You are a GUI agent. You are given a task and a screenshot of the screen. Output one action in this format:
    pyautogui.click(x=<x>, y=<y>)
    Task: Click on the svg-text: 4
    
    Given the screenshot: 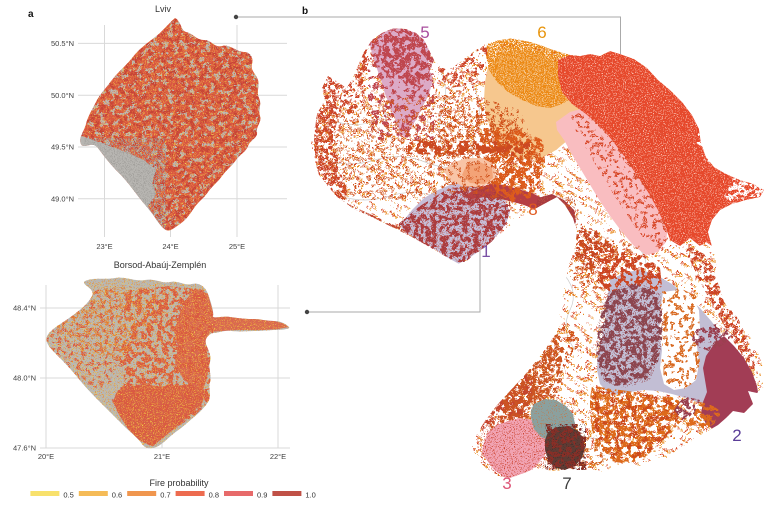 What is the action you would take?
    pyautogui.click(x=659, y=131)
    